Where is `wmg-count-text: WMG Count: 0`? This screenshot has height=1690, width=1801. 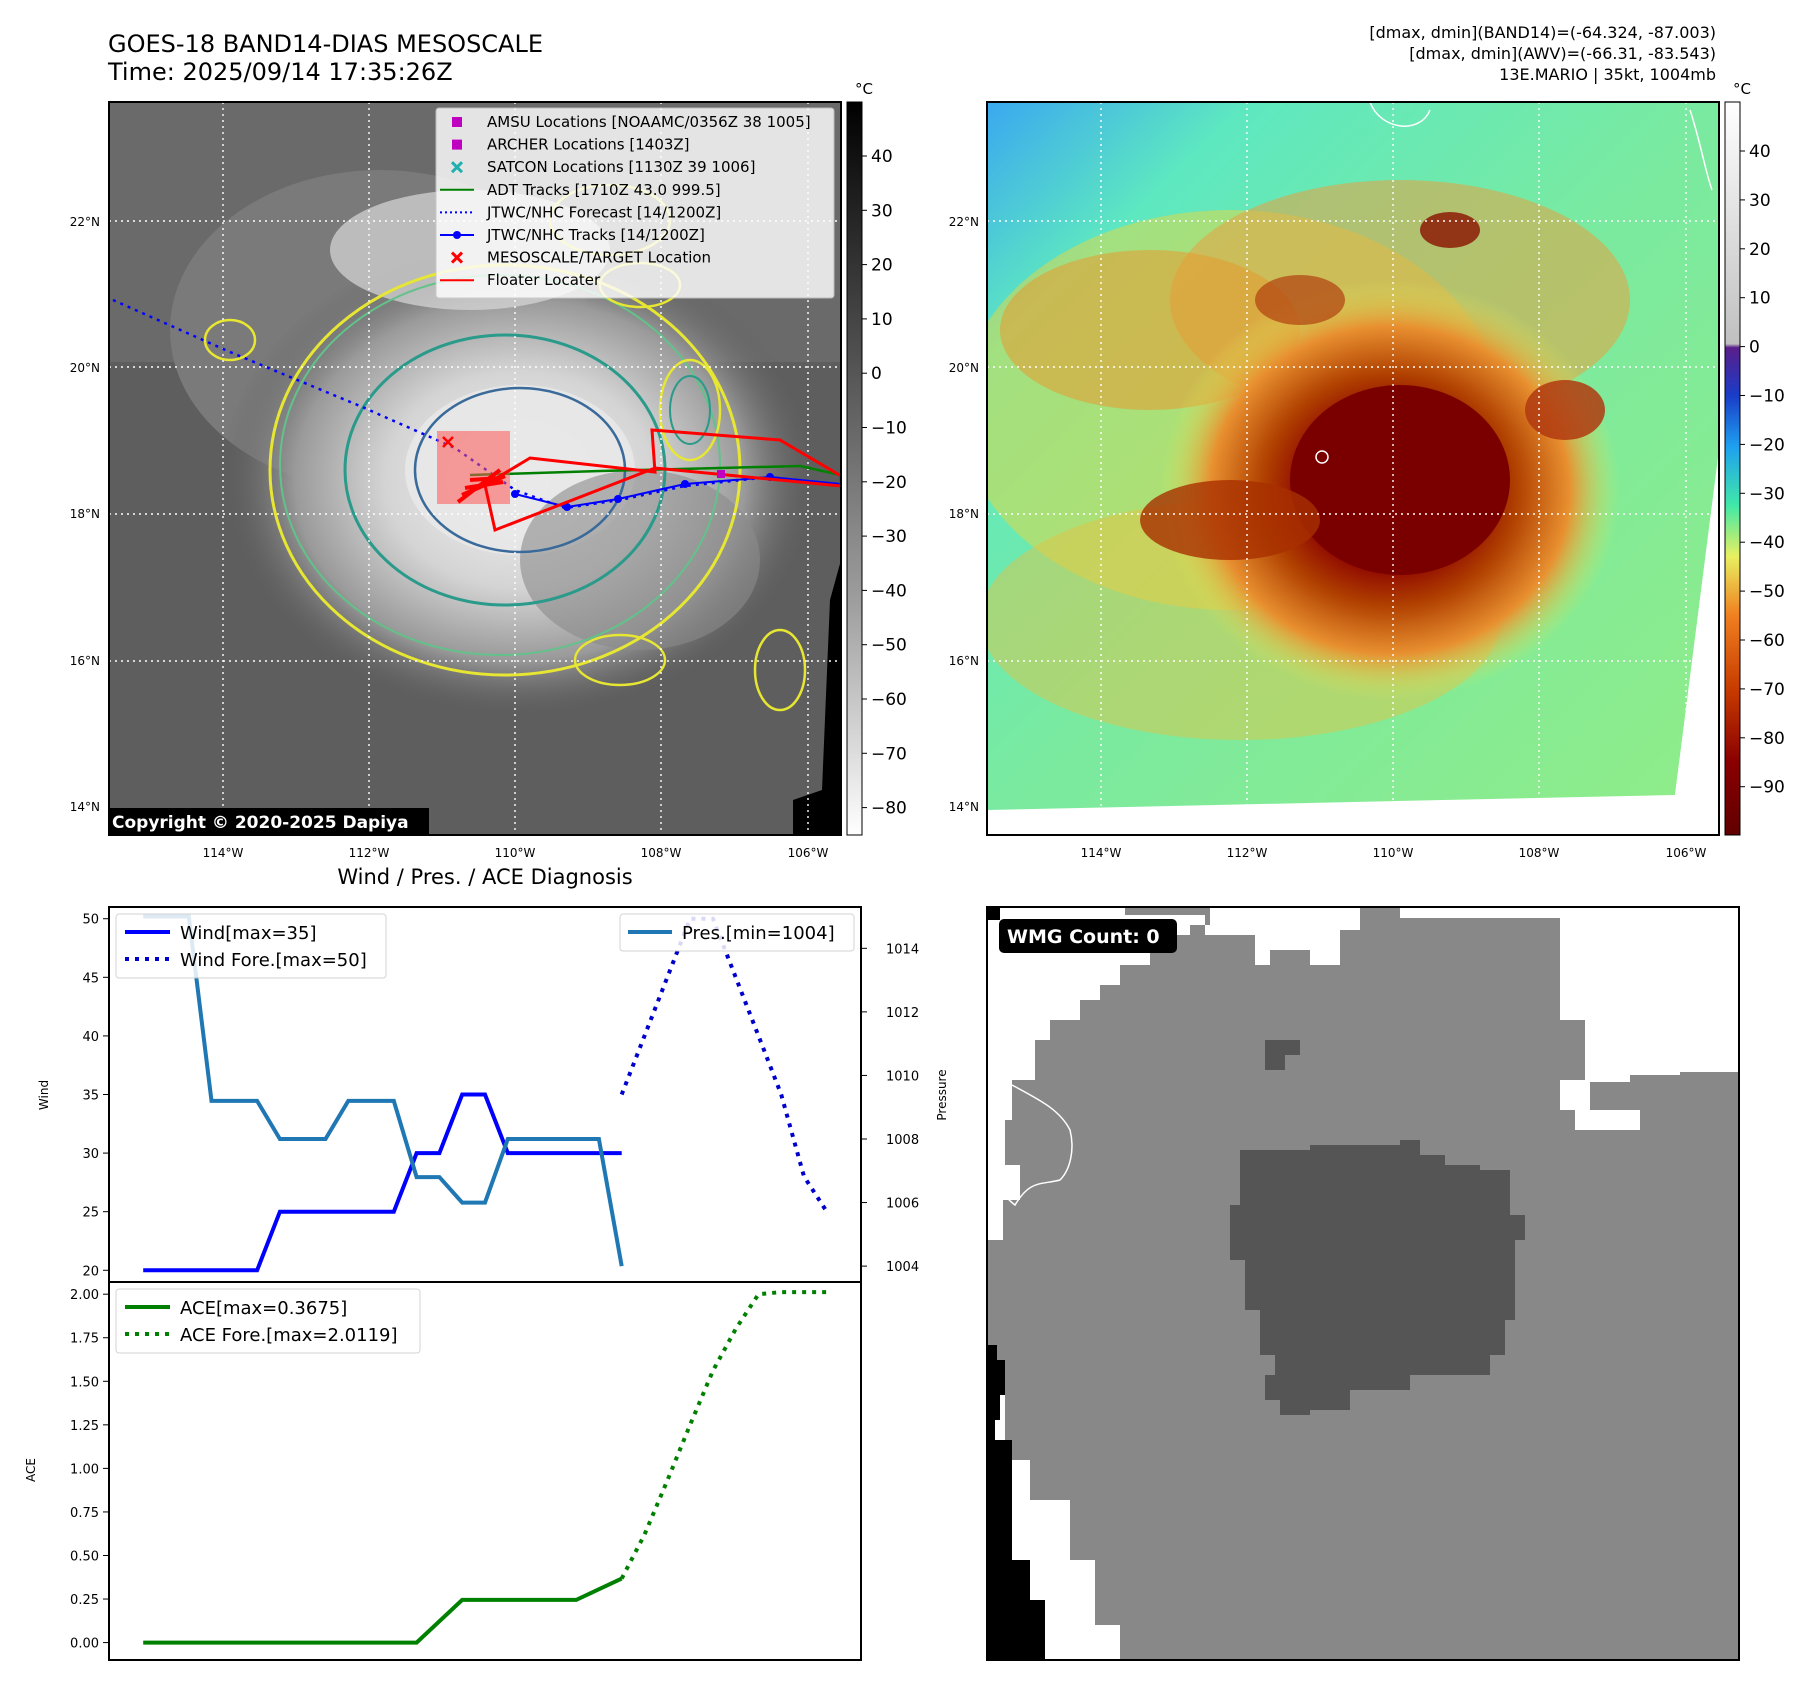
wmg-count-text: WMG Count: 0 is located at coordinates (1083, 937).